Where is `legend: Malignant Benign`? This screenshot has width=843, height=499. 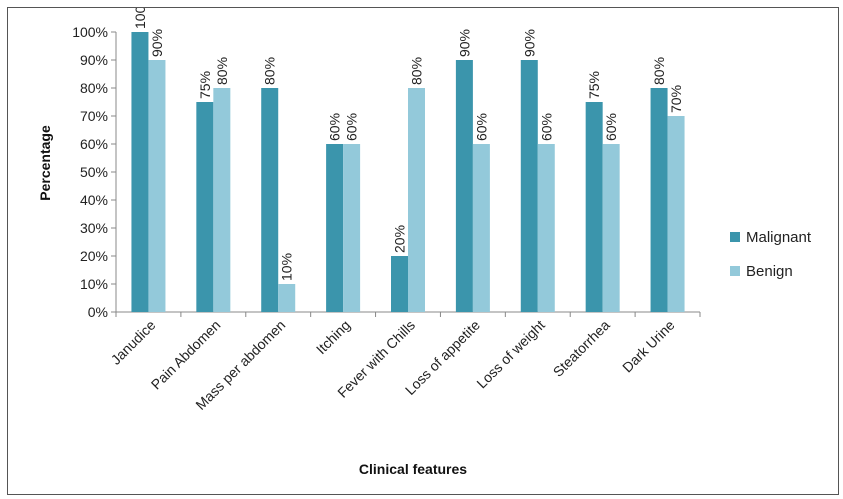
legend: Malignant Benign is located at coordinates (771, 254).